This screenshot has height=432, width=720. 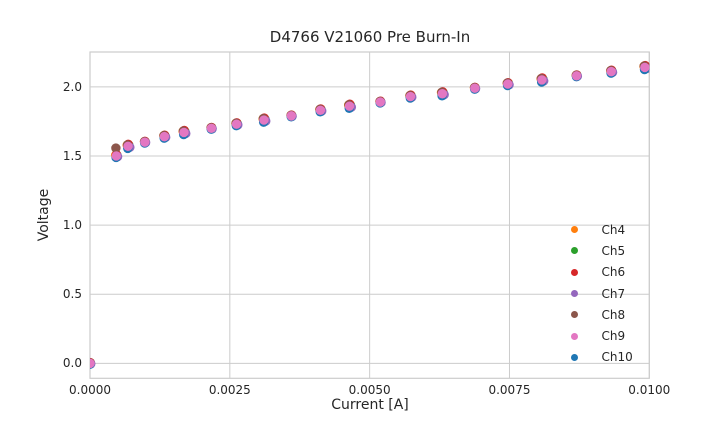 What do you see at coordinates (600, 357) in the screenshot?
I see `legend-item-Ch10: Ch10` at bounding box center [600, 357].